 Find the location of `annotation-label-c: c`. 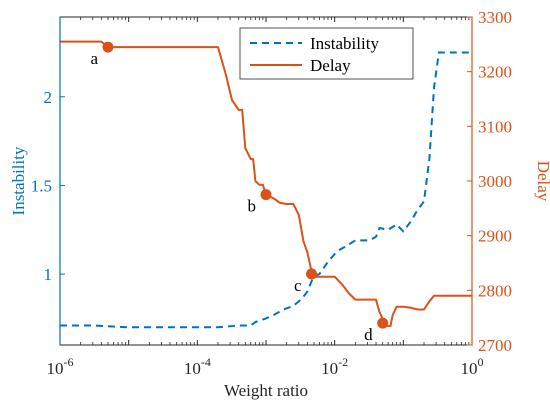

annotation-label-c: c is located at coordinates (298, 285).